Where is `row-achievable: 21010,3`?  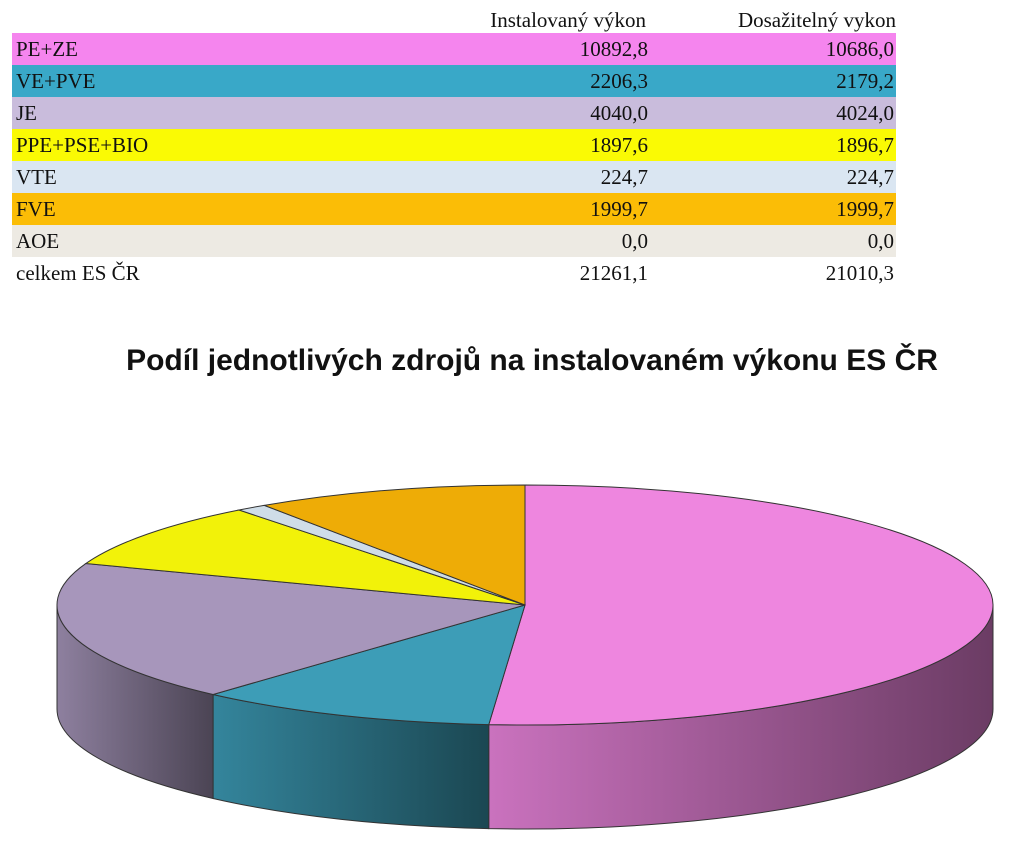
row-achievable: 21010,3 is located at coordinates (859, 273).